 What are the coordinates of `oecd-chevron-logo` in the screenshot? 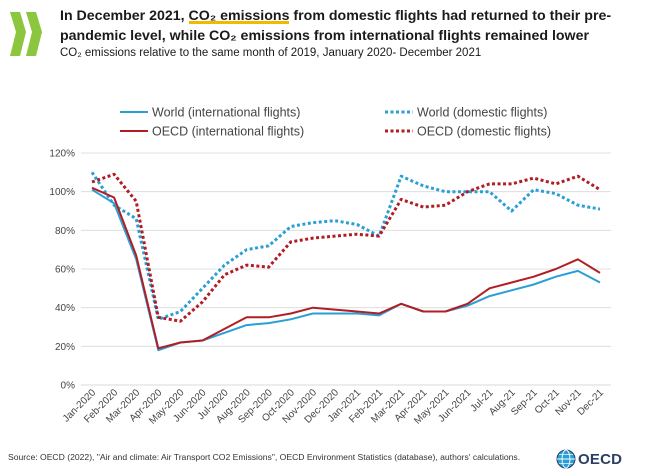 It's located at (26, 34).